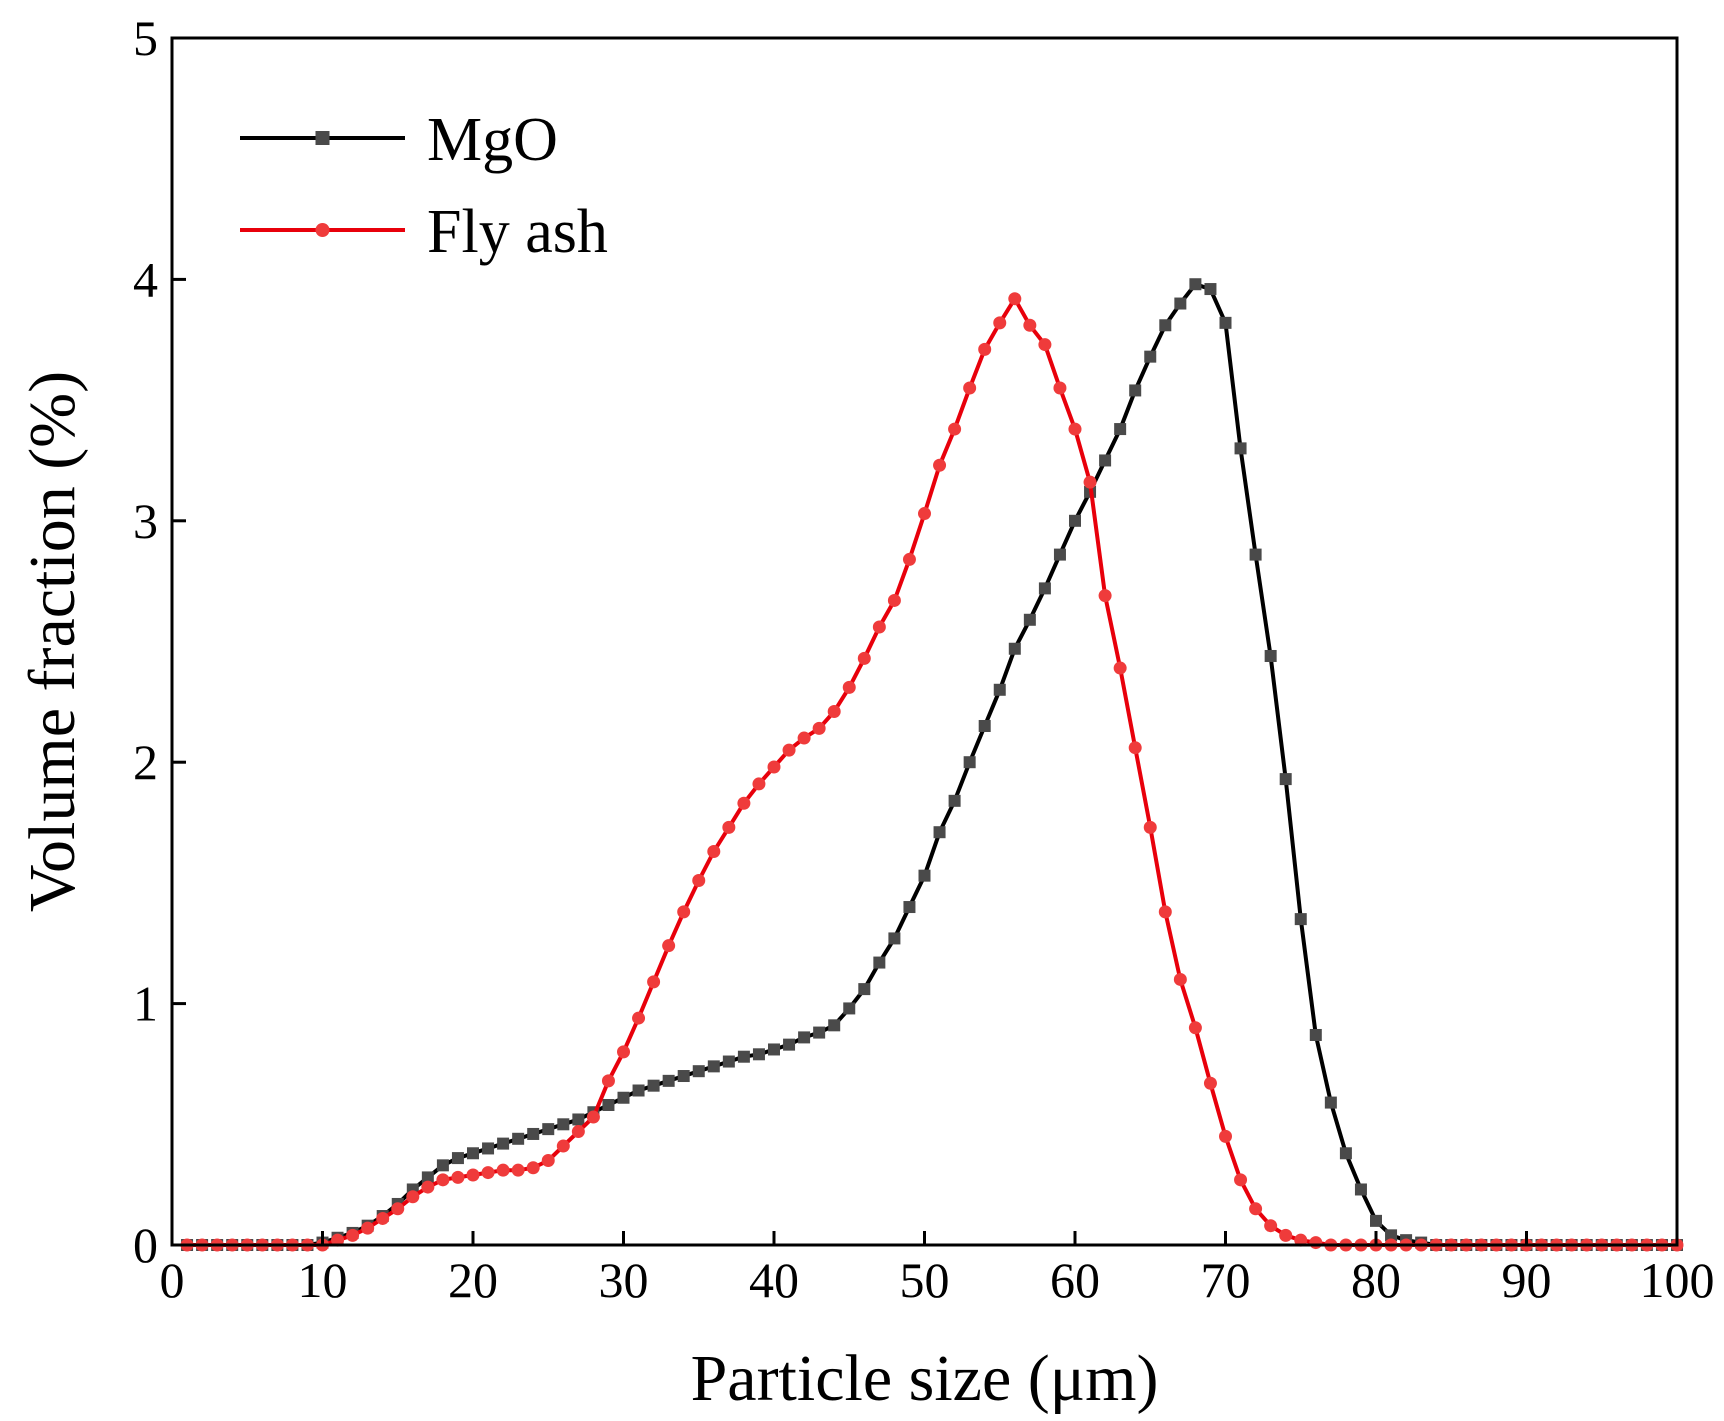 The width and height of the screenshot is (1724, 1421). Describe the element at coordinates (925, 1280) in the screenshot. I see `x-tick-label: 50` at that location.